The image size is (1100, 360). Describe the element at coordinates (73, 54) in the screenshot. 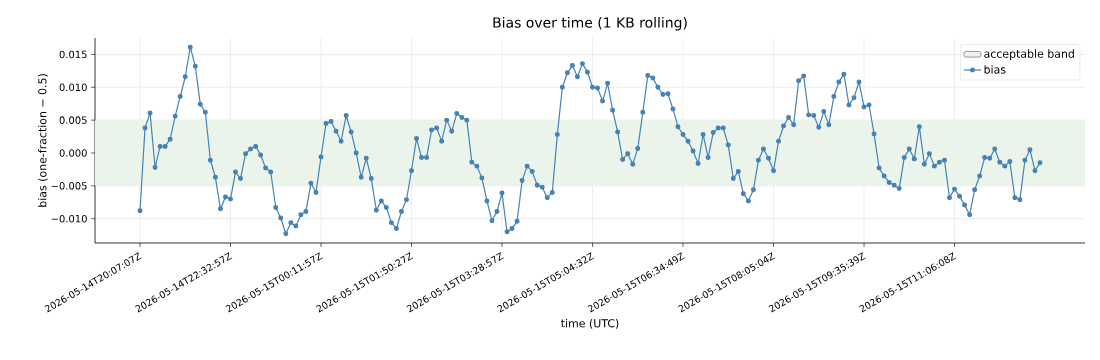

I see `y-tick-label: 0.015` at that location.